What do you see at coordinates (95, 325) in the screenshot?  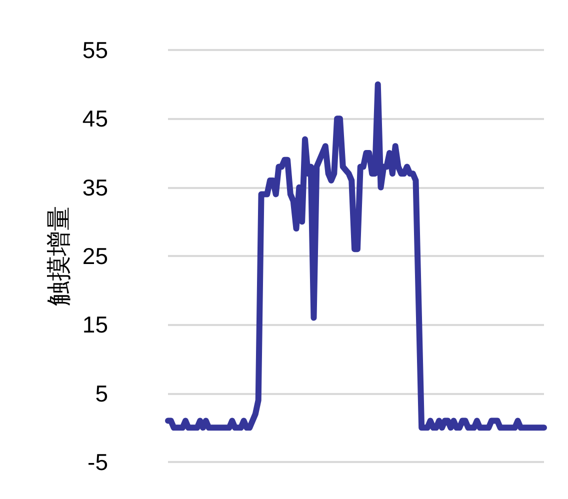 I see `y-tick-label: 15` at bounding box center [95, 325].